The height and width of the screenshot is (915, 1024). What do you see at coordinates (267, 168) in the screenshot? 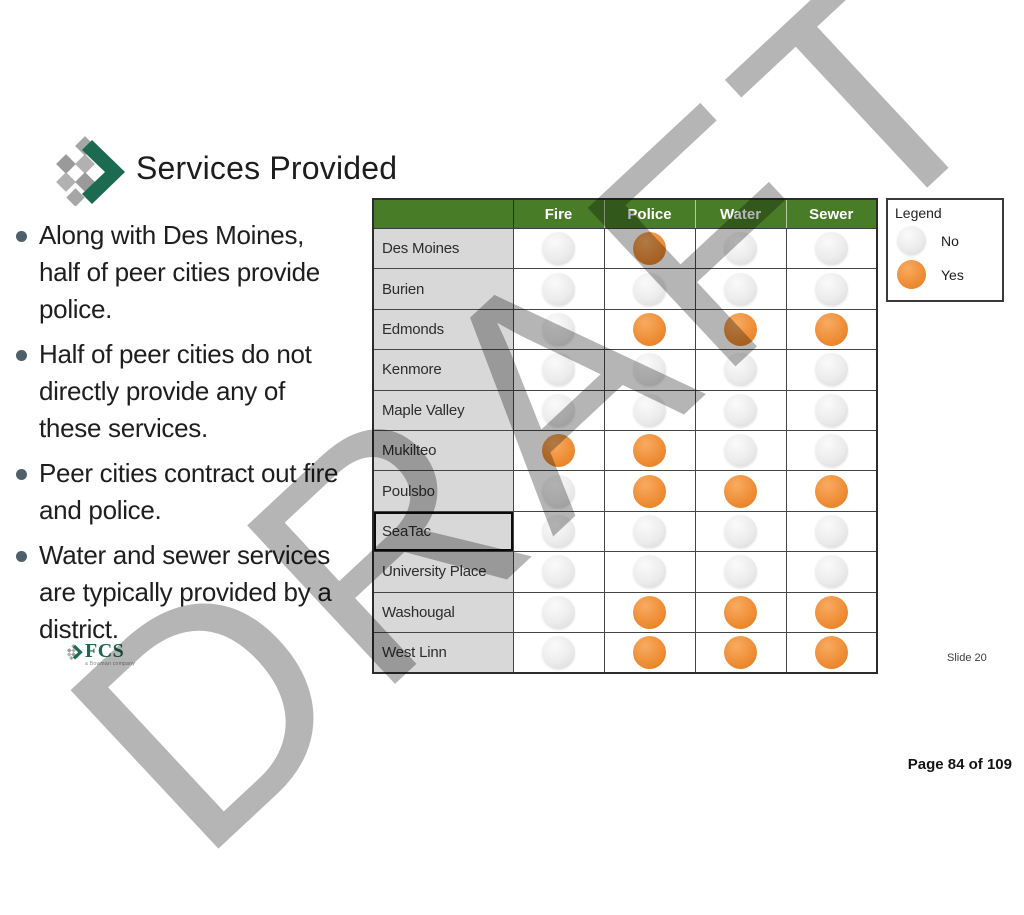
I see `page-title: Services Provided` at bounding box center [267, 168].